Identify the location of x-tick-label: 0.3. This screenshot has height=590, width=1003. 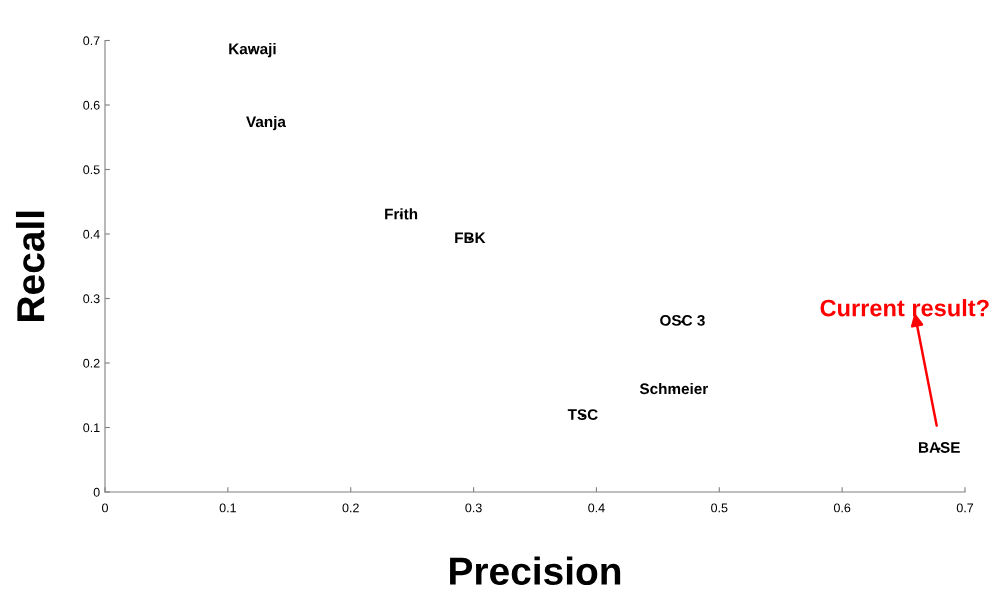
(473, 508).